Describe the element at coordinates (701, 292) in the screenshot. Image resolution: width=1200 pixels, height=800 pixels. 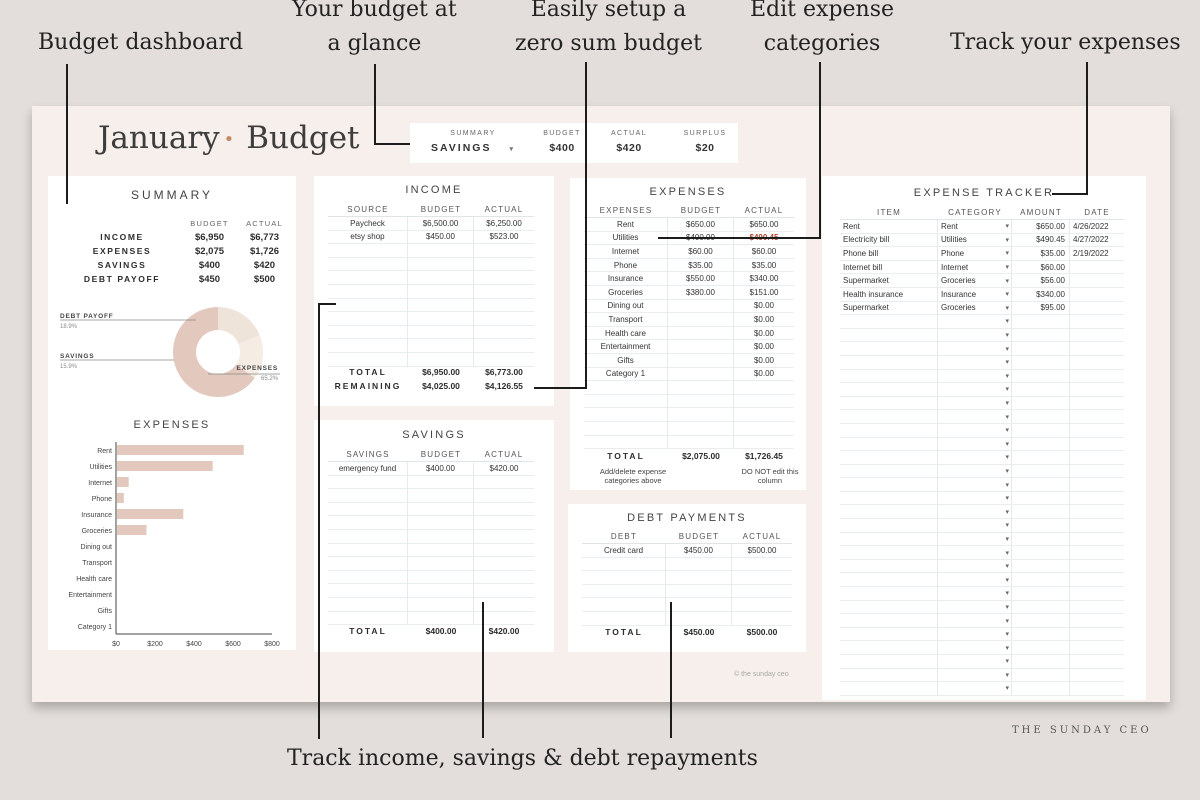
I see `table-cell: $380.00` at that location.